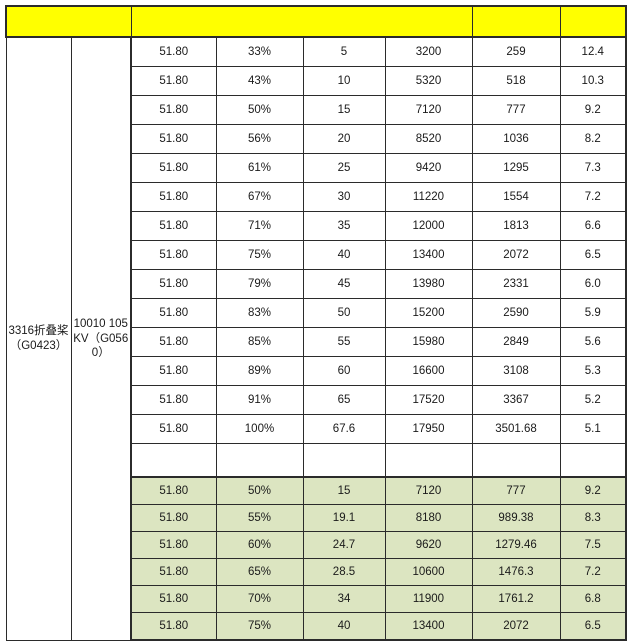  I want to click on cell-current: 50, so click(344, 313).